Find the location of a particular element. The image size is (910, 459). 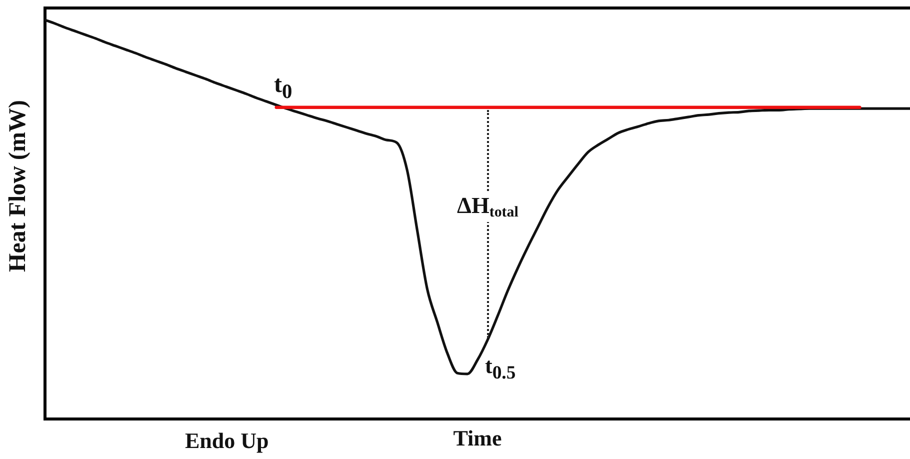

annotation: ΔH$_{total}$ is located at coordinates (487, 206).